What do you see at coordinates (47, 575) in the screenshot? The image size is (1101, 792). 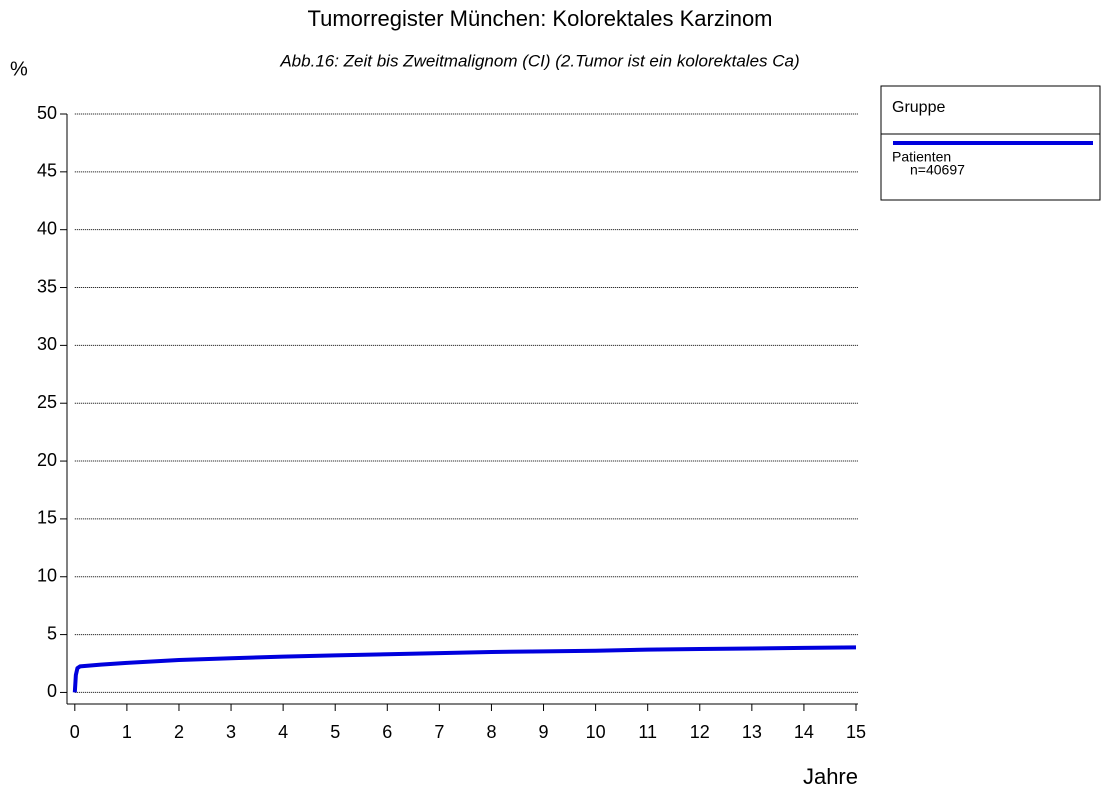 I see `y-tick-label: 10` at bounding box center [47, 575].